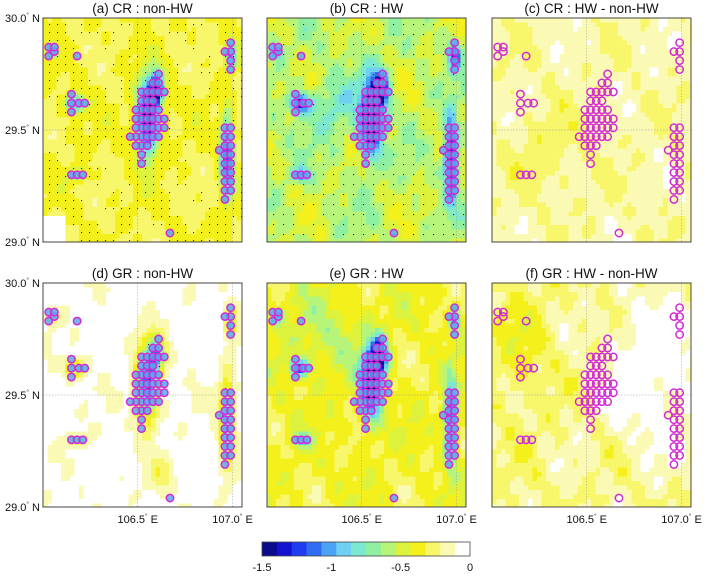 This screenshot has height=577, width=711. What do you see at coordinates (232, 519) in the screenshot?
I see `x-tick-label: 107.0° E` at bounding box center [232, 519].